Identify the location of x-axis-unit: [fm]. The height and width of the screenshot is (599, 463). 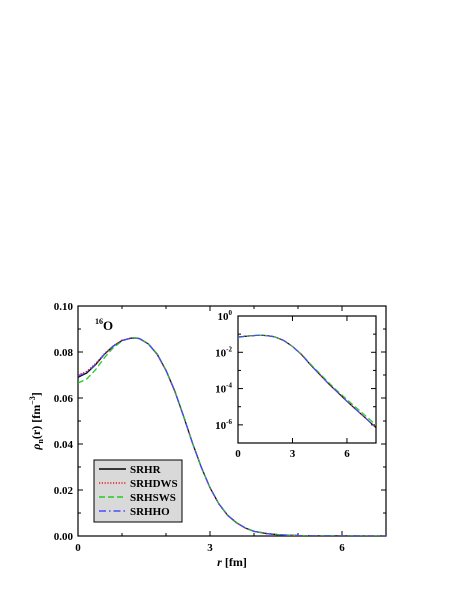
(234, 562).